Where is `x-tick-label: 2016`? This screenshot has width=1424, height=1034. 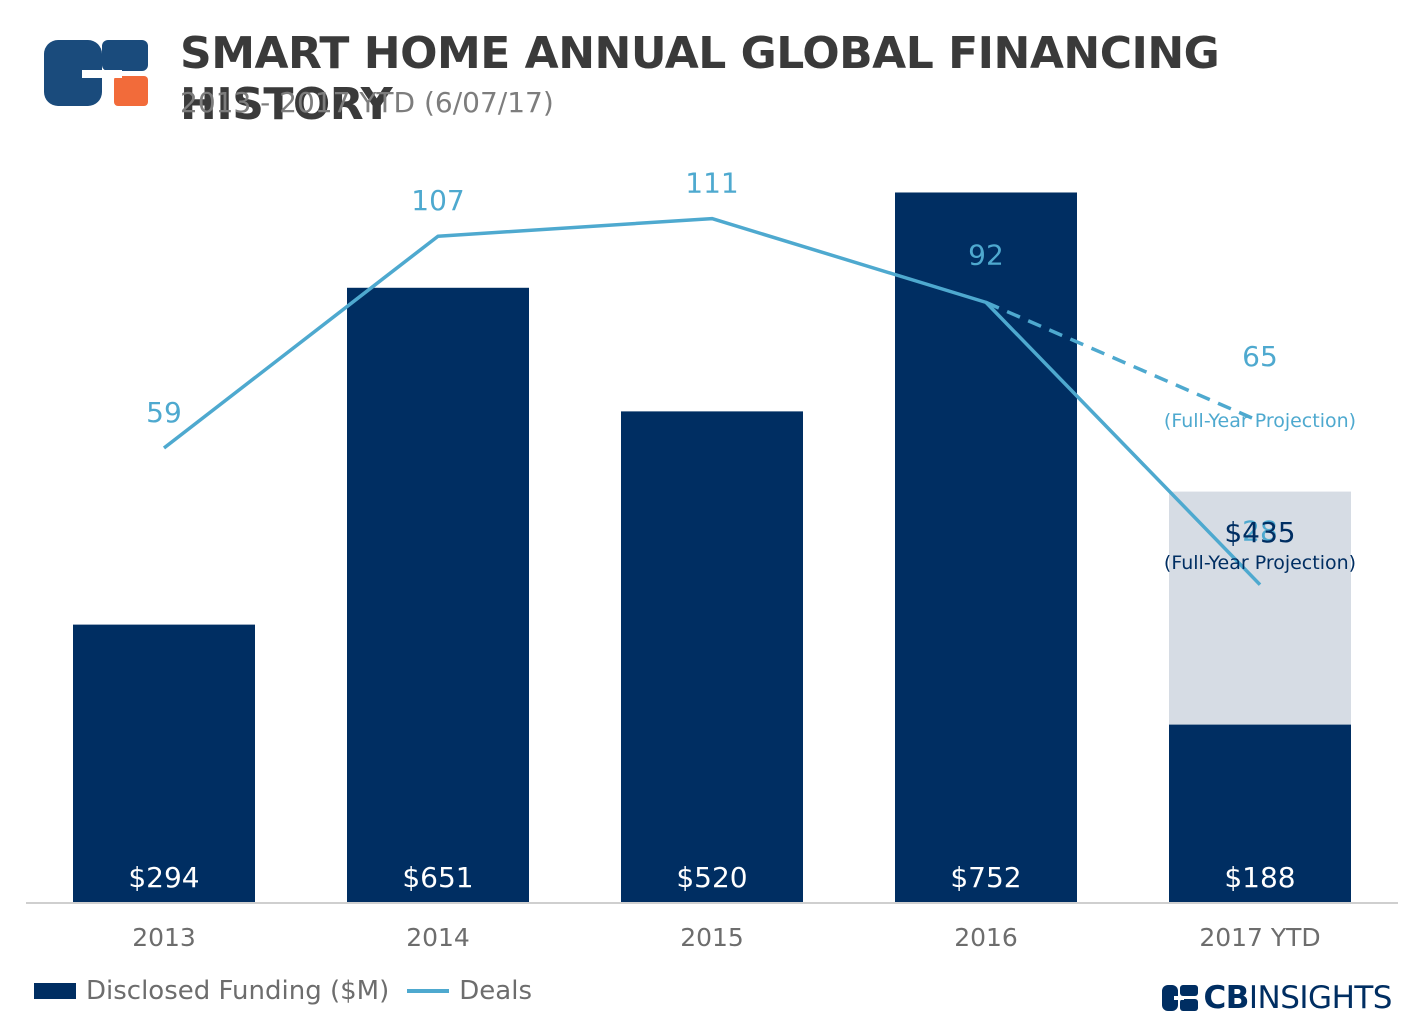 x-tick-label: 2016 is located at coordinates (986, 937).